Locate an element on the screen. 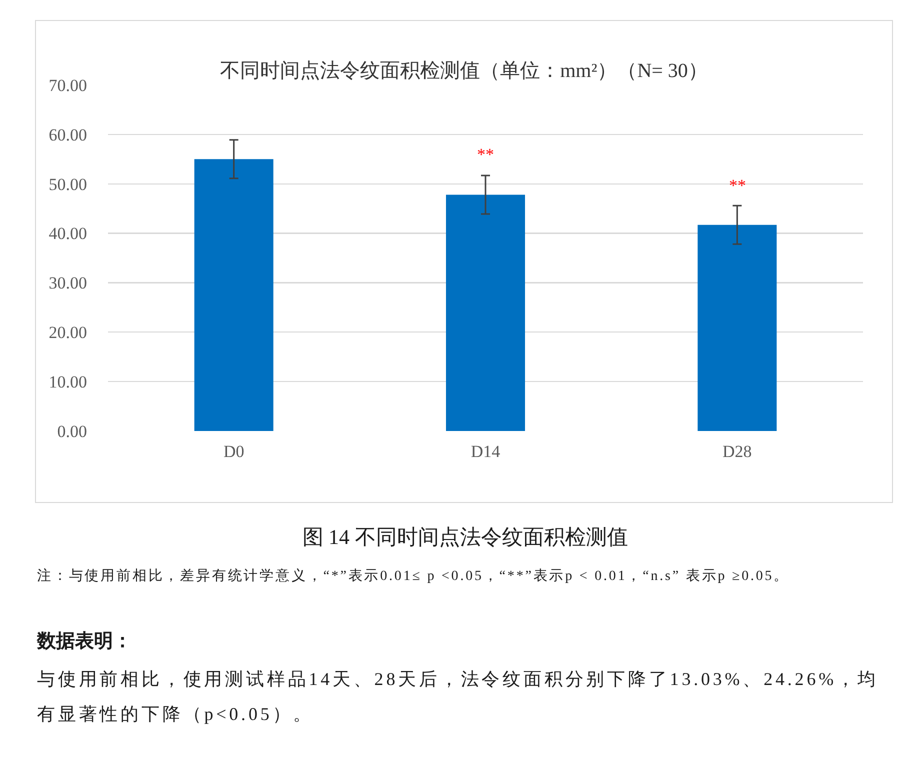 The width and height of the screenshot is (900, 778). text: 与使用前相比，使用测试样品14天、28天后，法令纹面积分别下降了13.03%、24.26%，均有显著性的下降（p<0.05）。 is located at coordinates (458, 697).